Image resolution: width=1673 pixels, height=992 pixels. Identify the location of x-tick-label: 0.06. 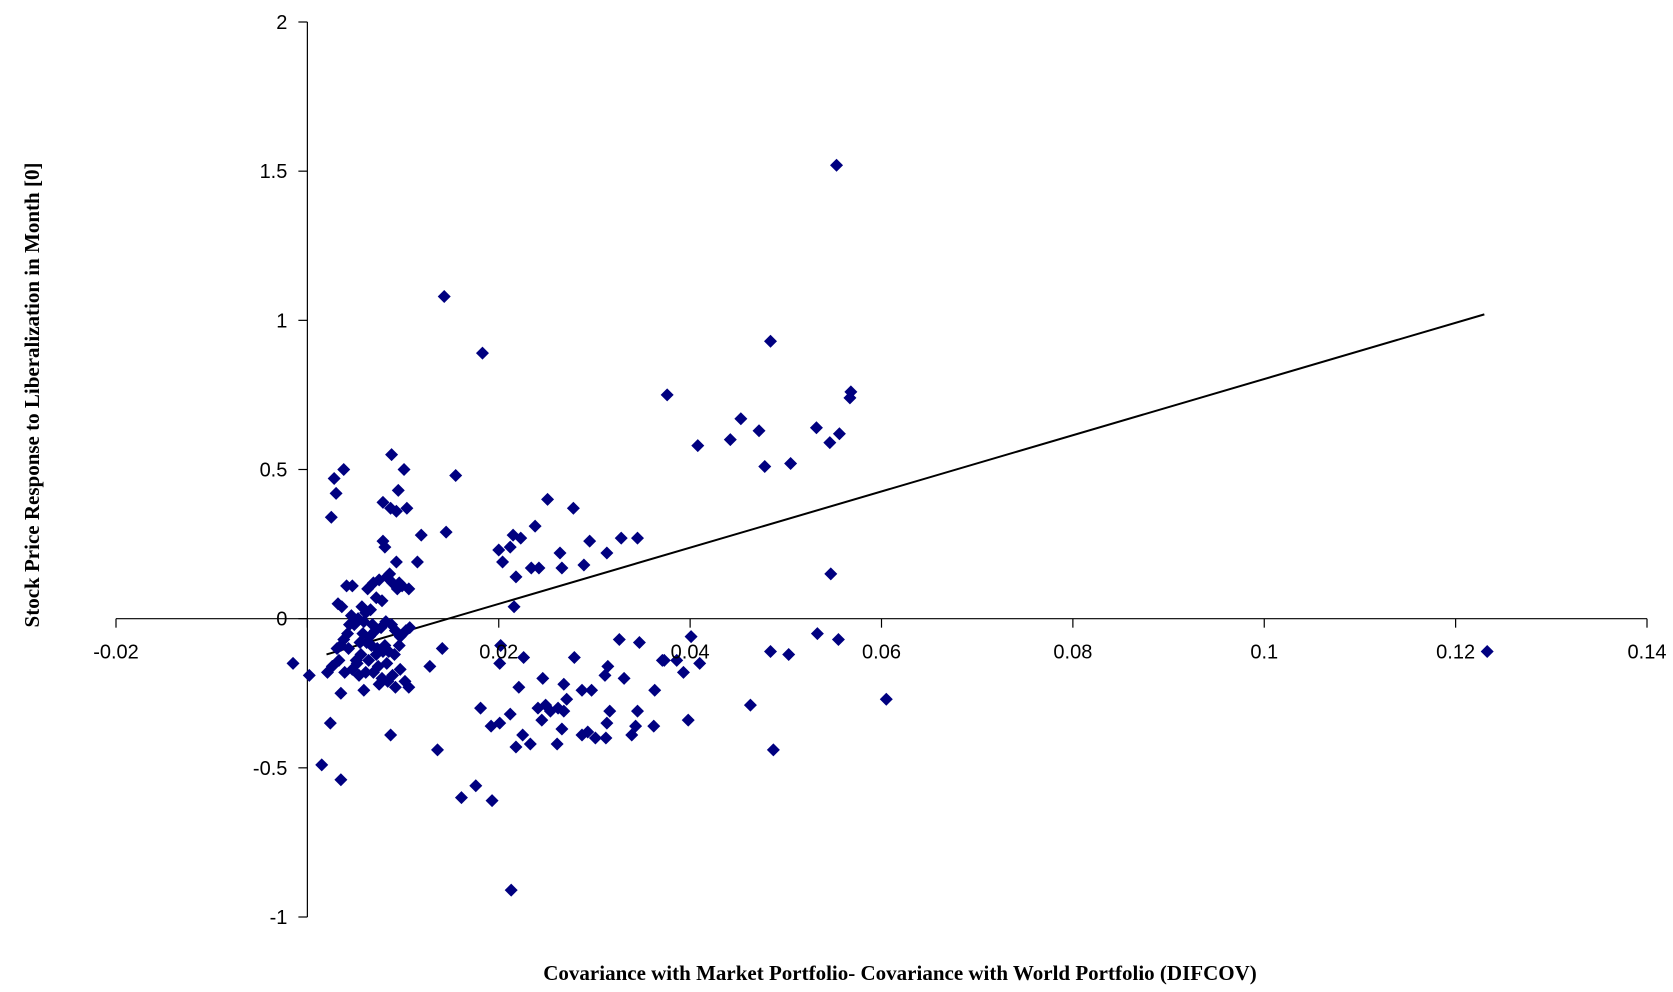
(881, 653).